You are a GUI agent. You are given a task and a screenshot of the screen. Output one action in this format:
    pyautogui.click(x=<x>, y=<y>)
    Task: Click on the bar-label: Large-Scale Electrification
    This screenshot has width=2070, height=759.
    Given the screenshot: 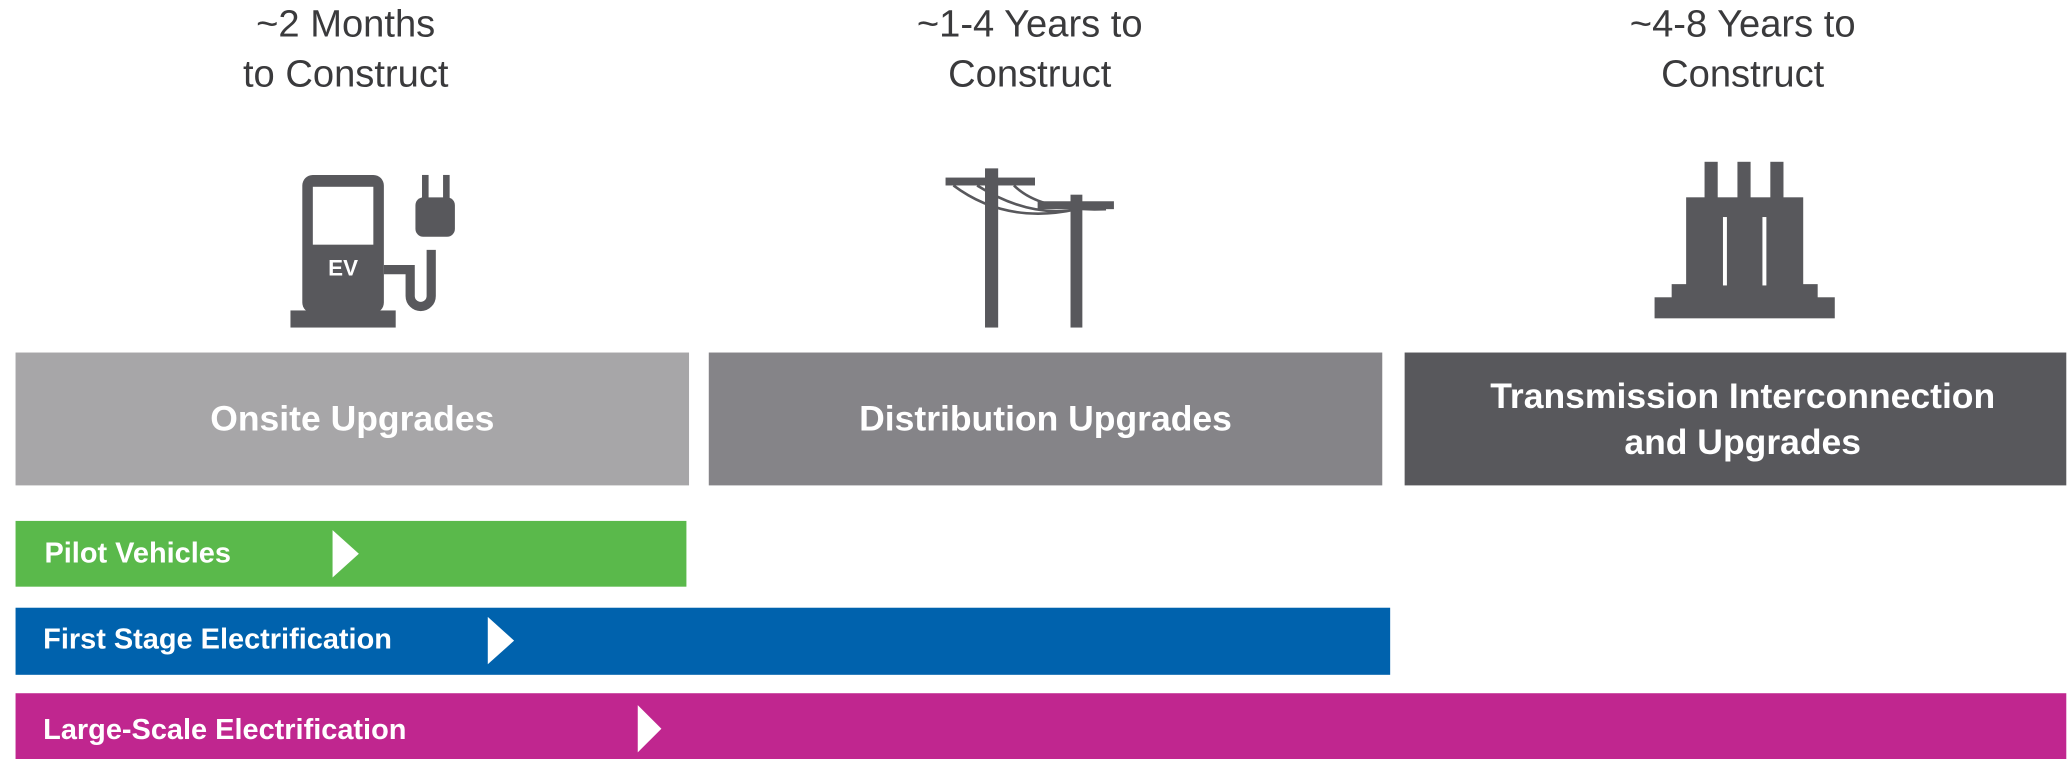 What is the action you would take?
    pyautogui.click(x=224, y=730)
    